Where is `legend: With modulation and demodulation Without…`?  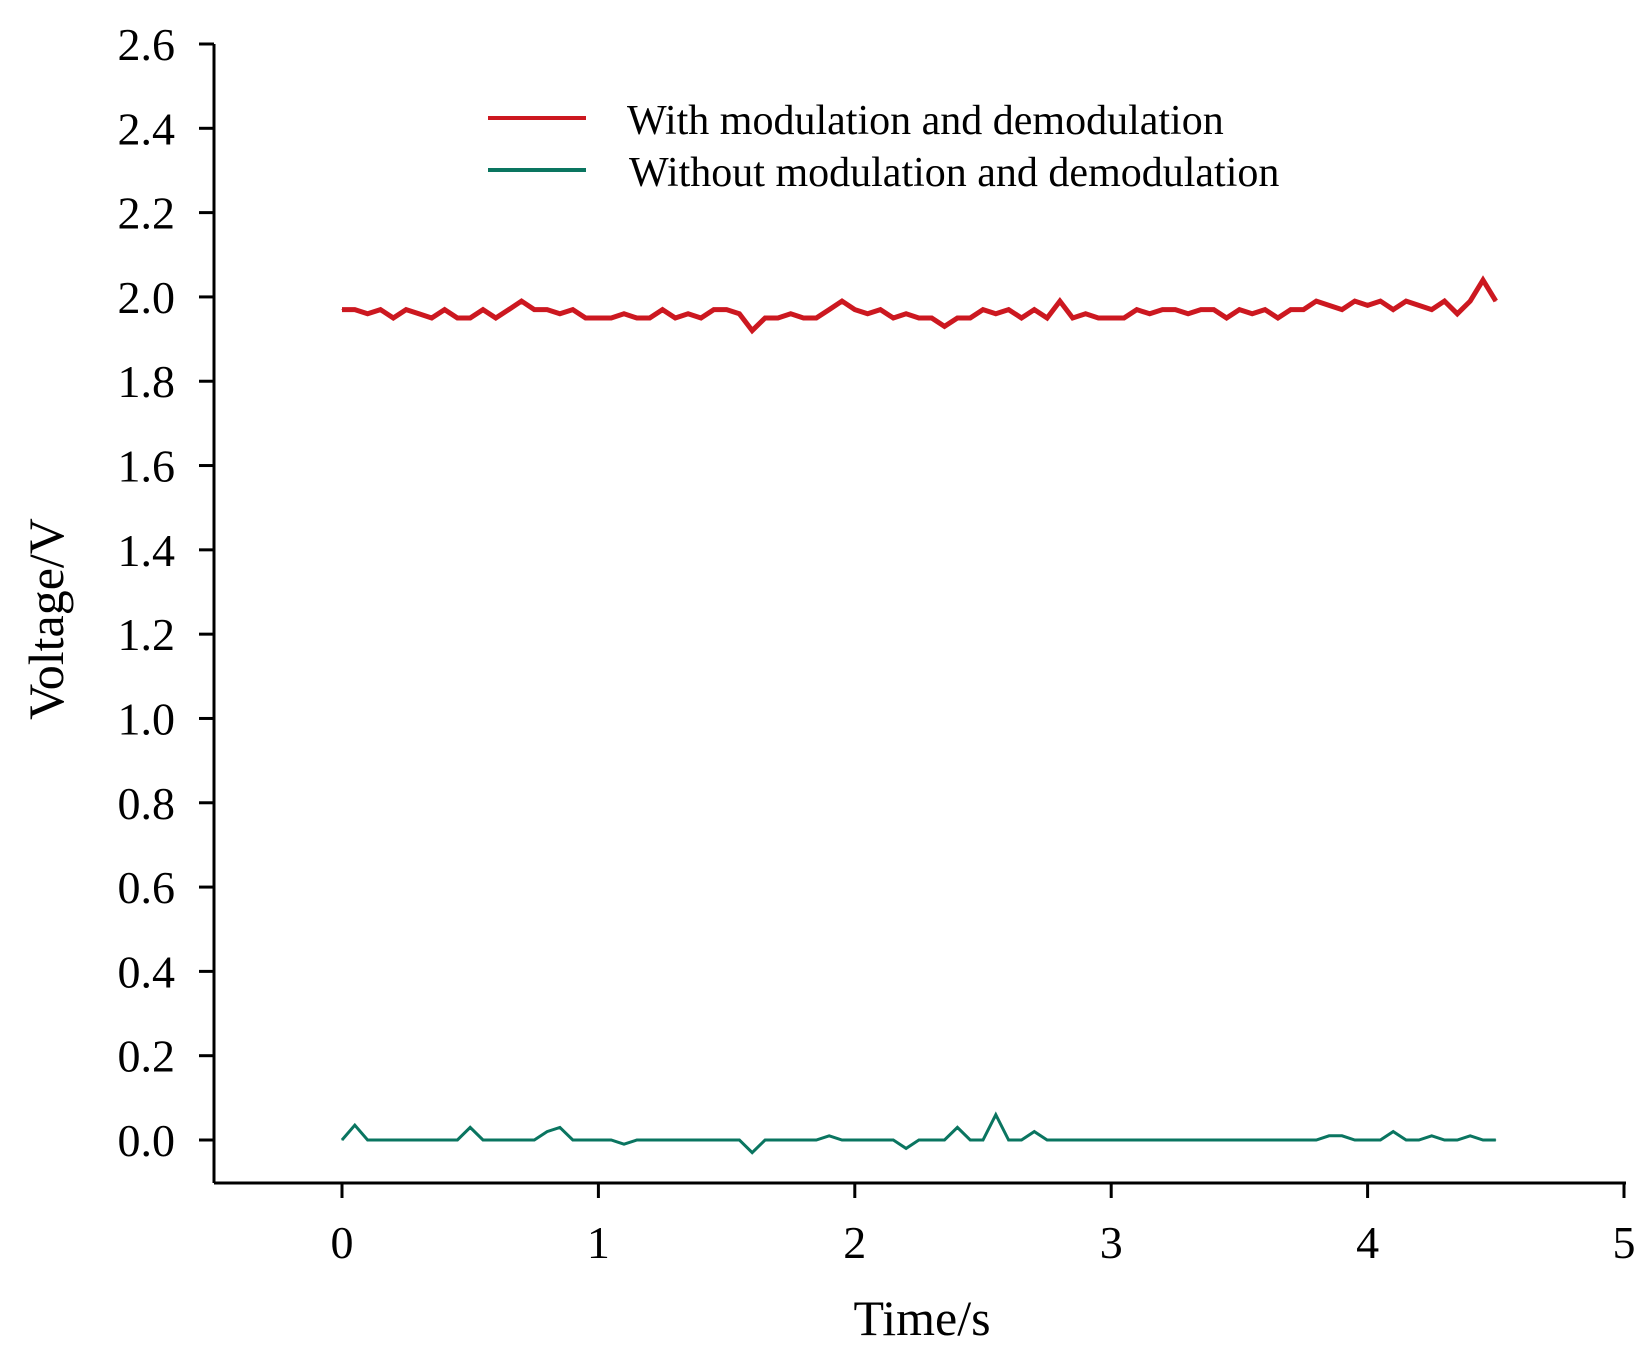
legend: With modulation and demodulation Without… is located at coordinates (883, 147).